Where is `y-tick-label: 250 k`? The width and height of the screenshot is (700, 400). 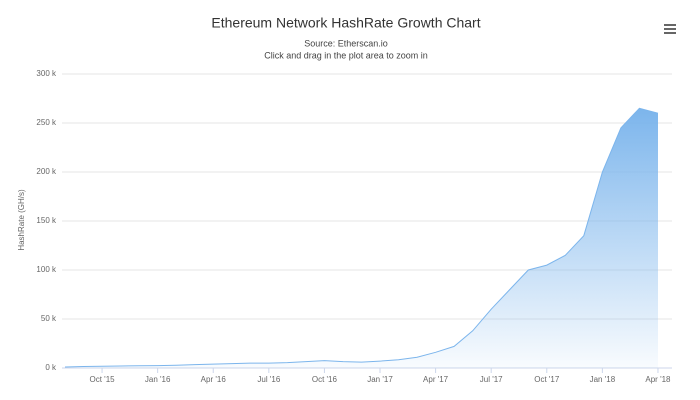 y-tick-label: 250 k is located at coordinates (46, 122).